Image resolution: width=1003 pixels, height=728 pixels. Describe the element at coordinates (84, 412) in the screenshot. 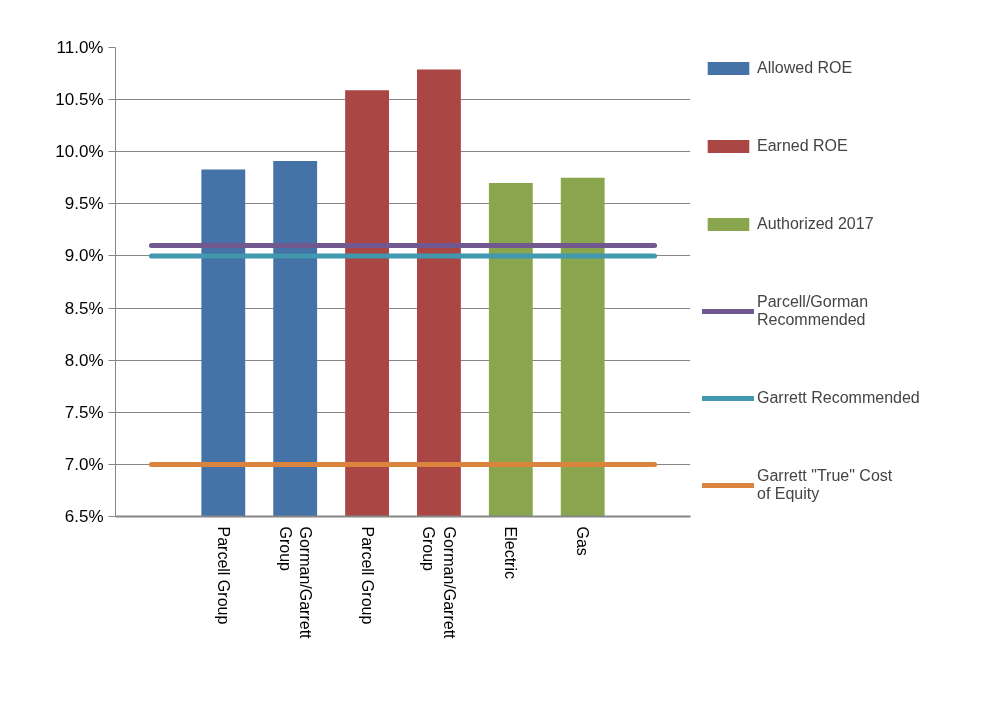

I see `y-tick-label: 7.5%` at that location.